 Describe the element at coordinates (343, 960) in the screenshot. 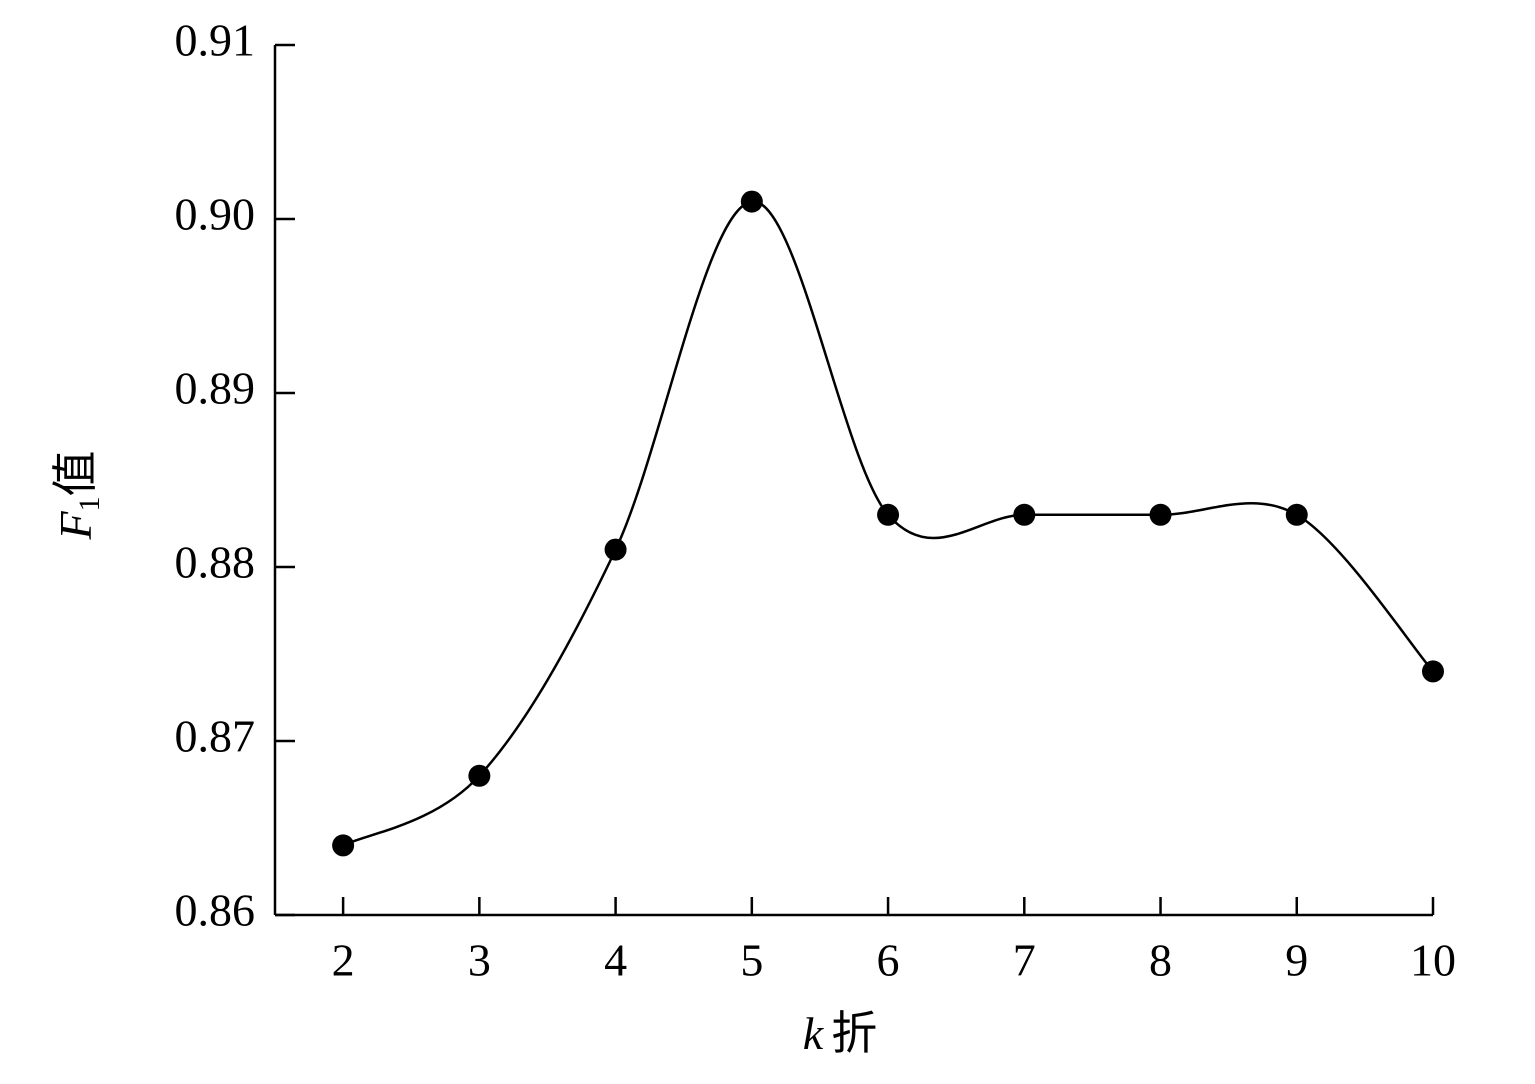

I see `x-tick-label: 2` at that location.